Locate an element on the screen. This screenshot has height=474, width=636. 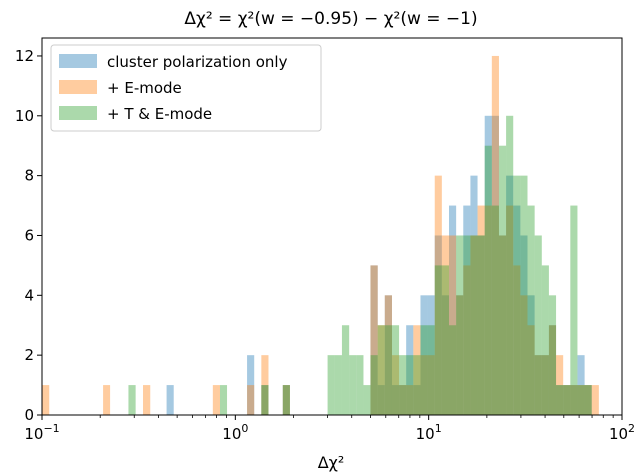
legend-entry-label: + T & E-mode is located at coordinates (159, 114).